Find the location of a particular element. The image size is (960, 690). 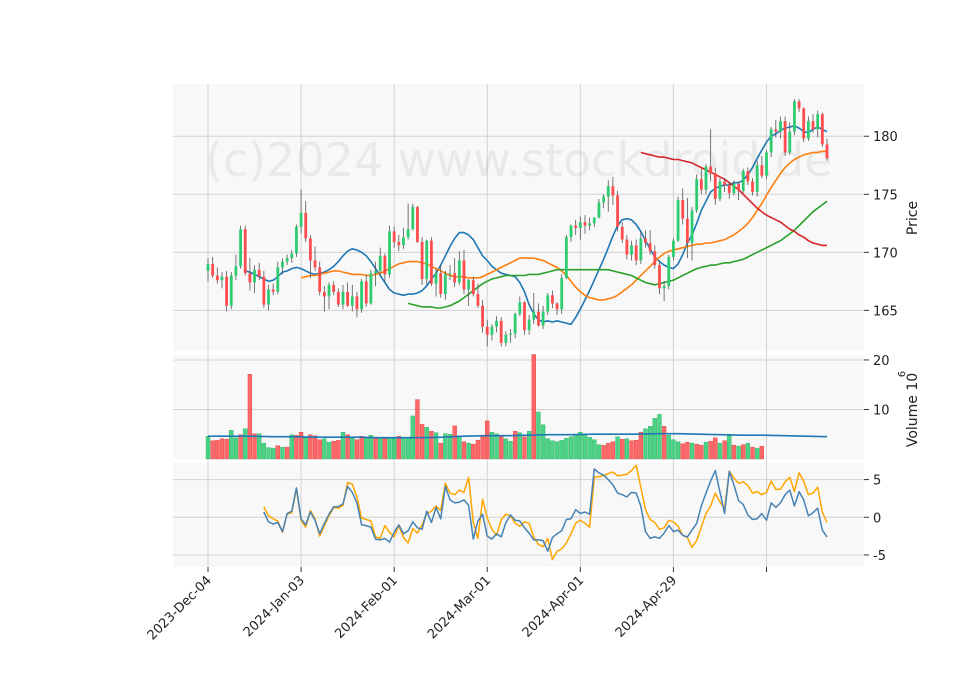

volume-ytick-label: 10 is located at coordinates (881, 410).